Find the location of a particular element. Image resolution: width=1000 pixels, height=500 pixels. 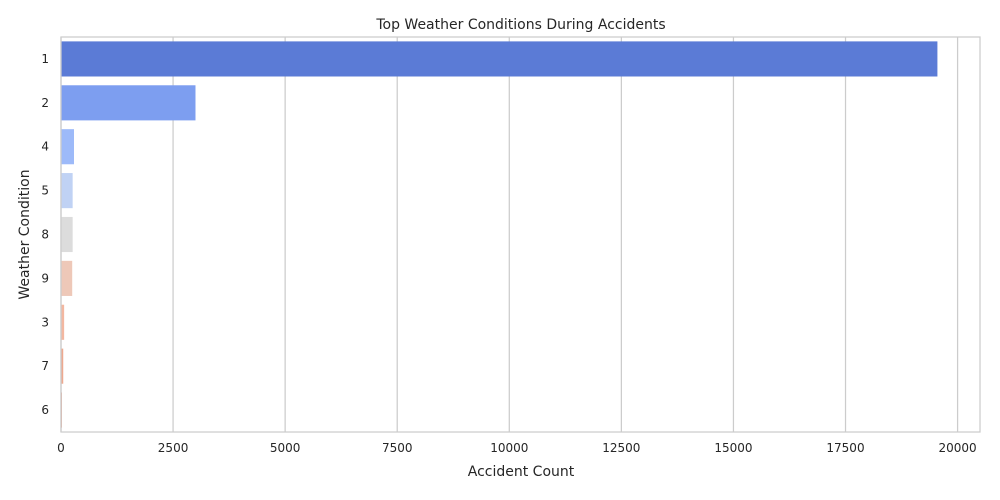

y-tick-label: 5 is located at coordinates (45, 191).